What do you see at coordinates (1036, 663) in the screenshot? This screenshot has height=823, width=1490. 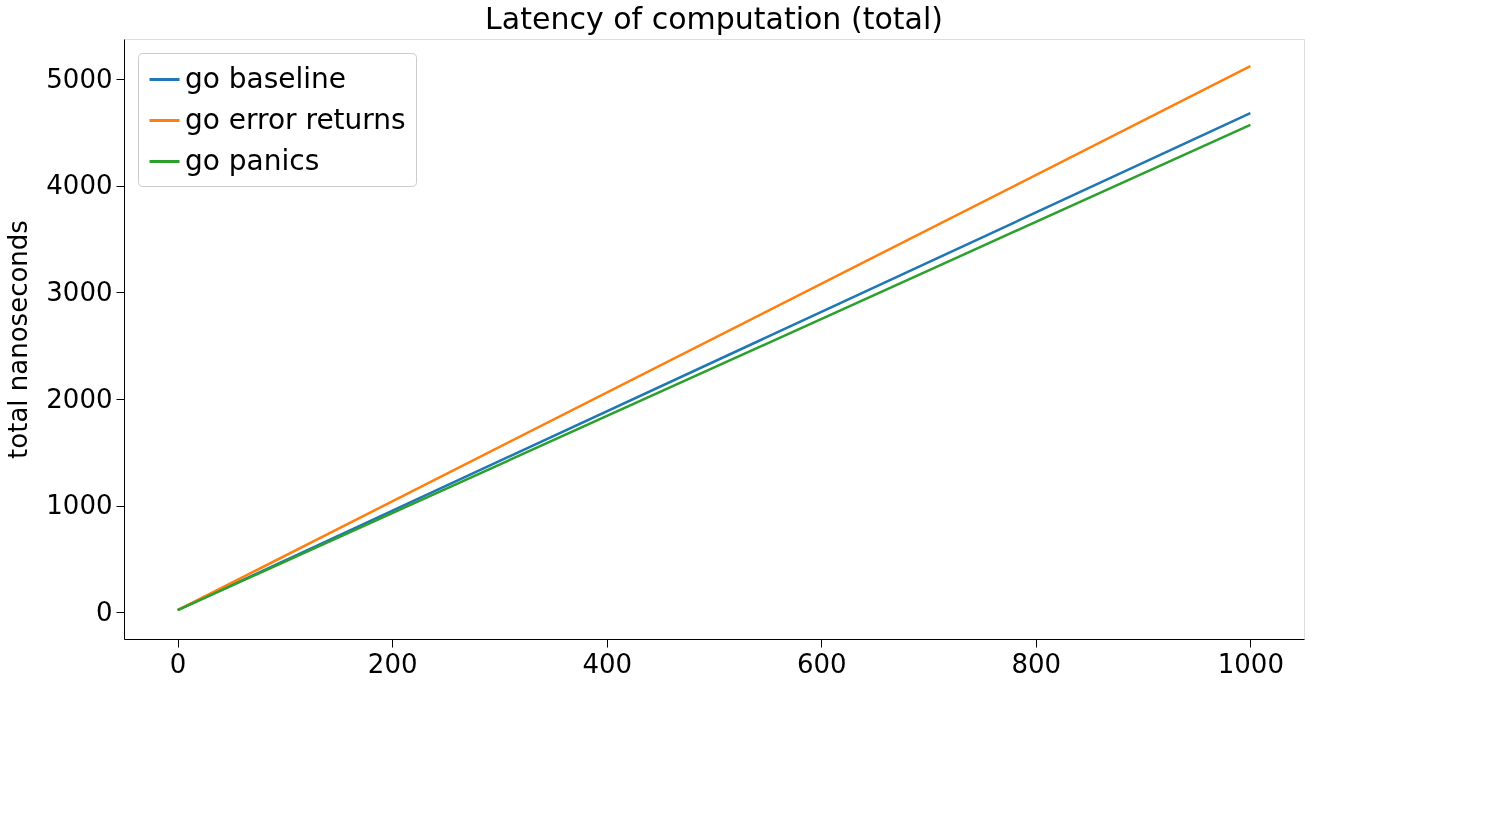 I see `x-tick-label: 800` at bounding box center [1036, 663].